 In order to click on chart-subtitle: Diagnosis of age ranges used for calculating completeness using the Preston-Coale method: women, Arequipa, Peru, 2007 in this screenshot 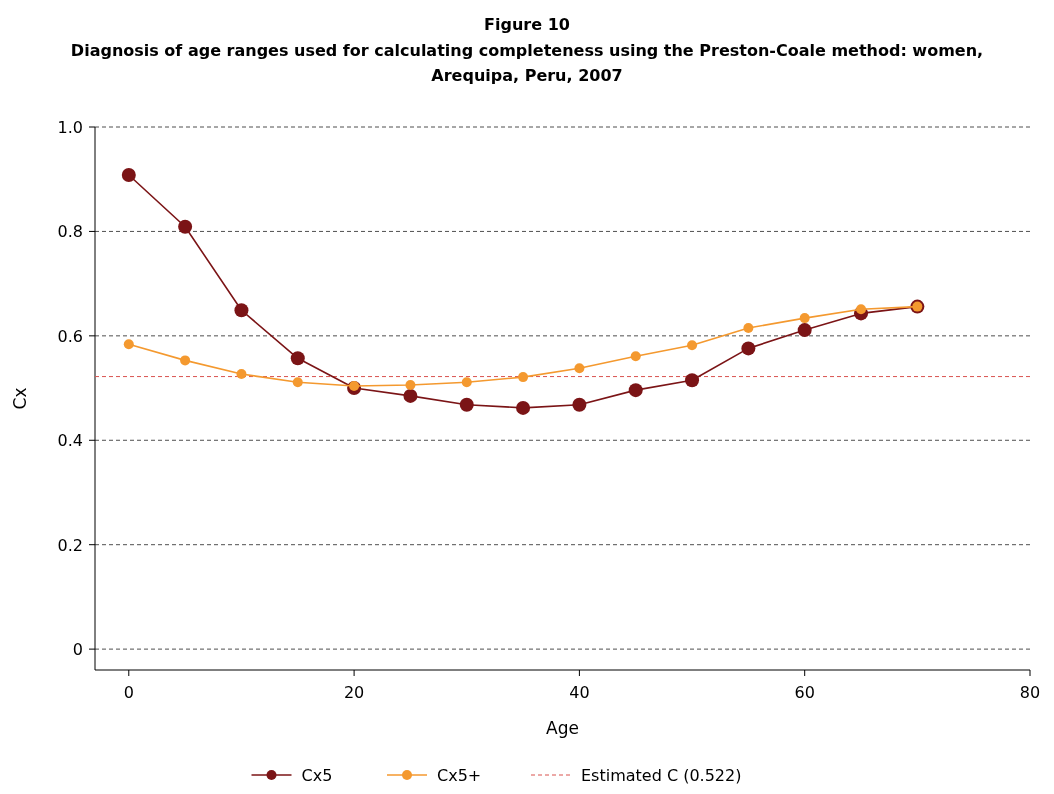, I will do `click(527, 63)`.